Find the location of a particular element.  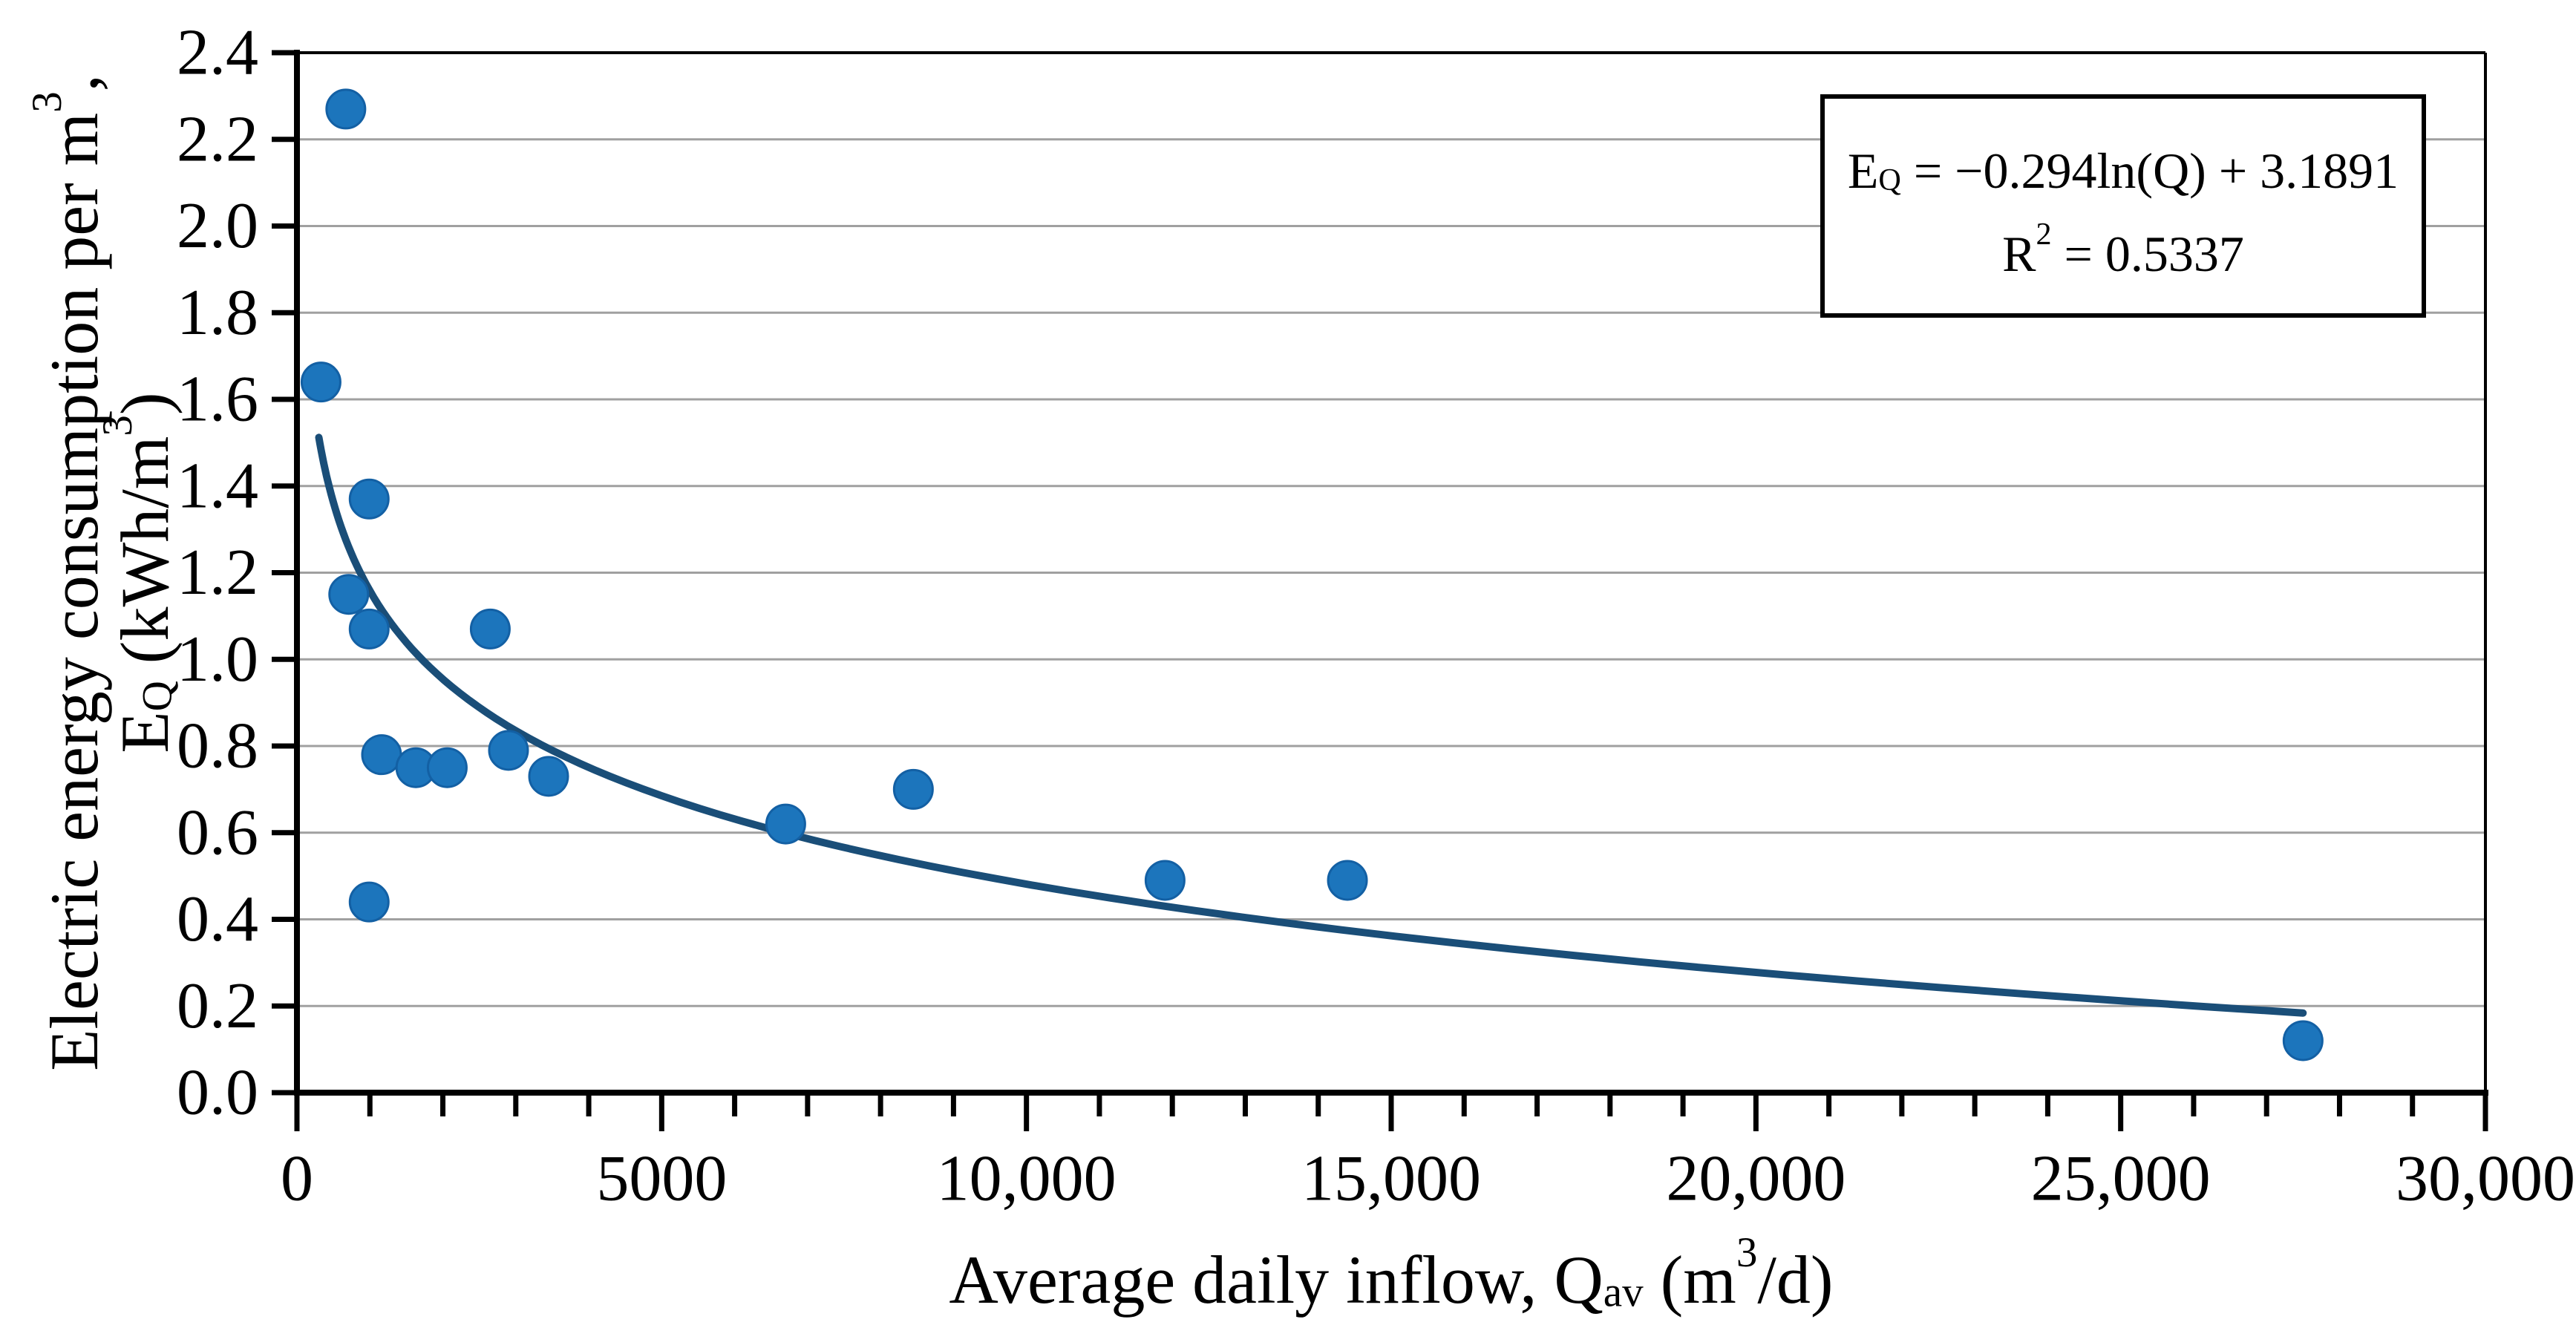

y-axis-tick-label: 0.6 is located at coordinates (218, 832).